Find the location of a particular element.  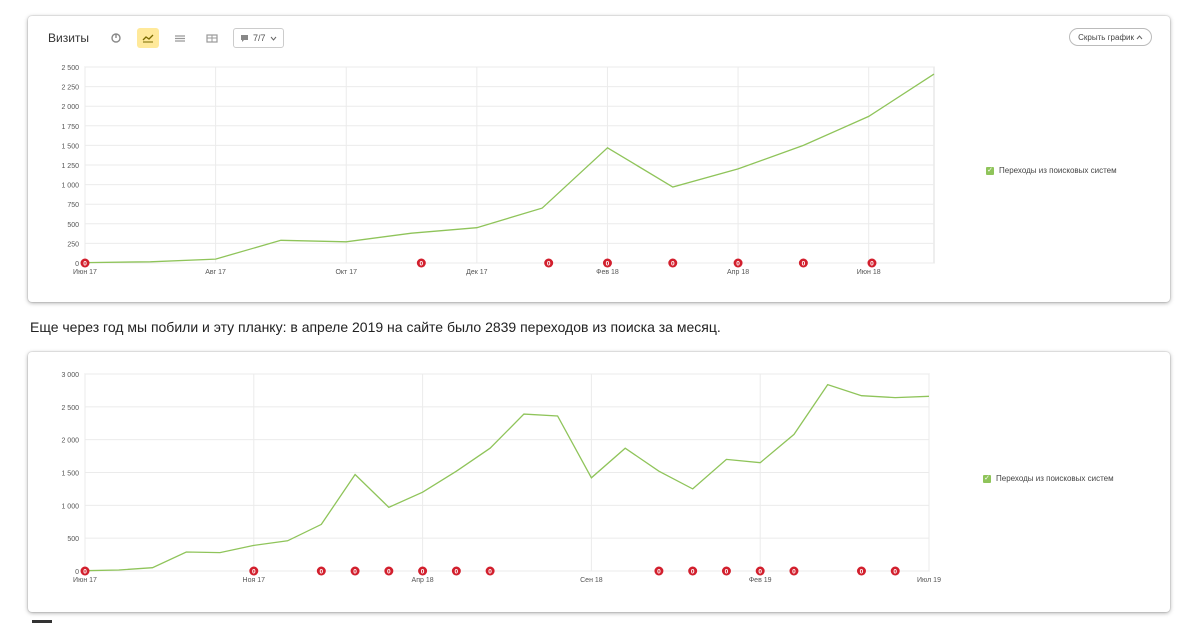

x-tick-label: Июл 19 is located at coordinates (929, 580).